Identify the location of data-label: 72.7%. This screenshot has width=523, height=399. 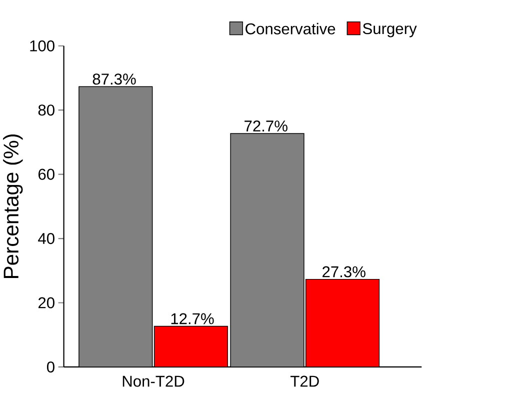
(266, 126).